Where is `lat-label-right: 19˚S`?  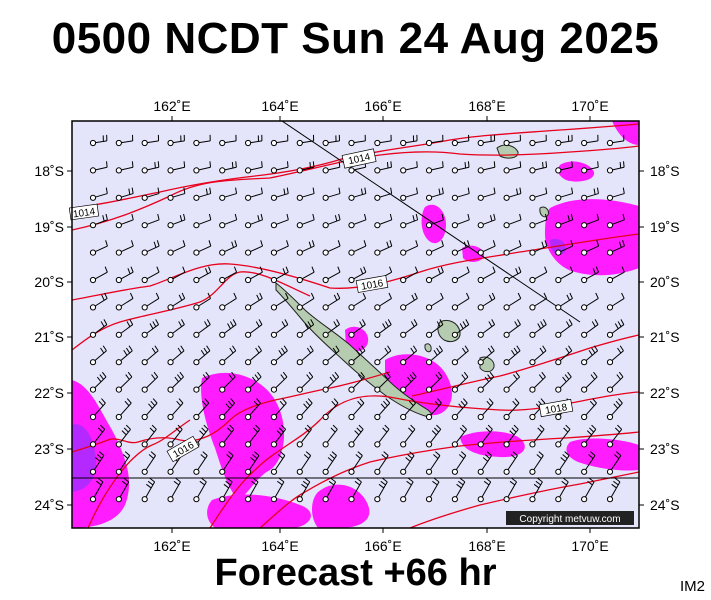
lat-label-right: 19˚S is located at coordinates (665, 227).